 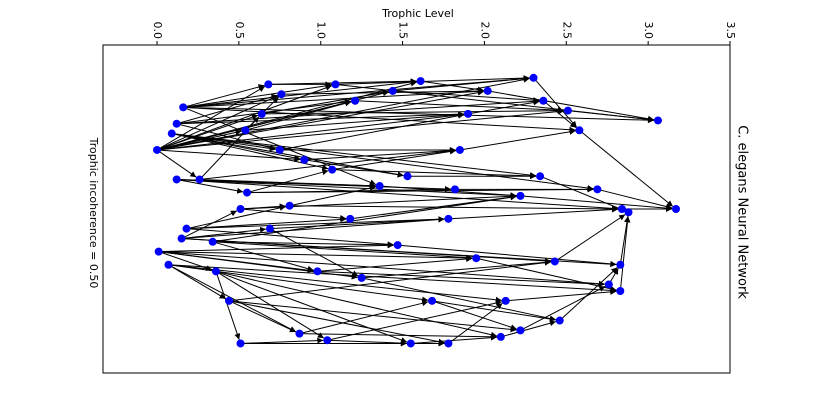 What do you see at coordinates (730, 31) in the screenshot?
I see `x-tick-label: 3.5` at bounding box center [730, 31].